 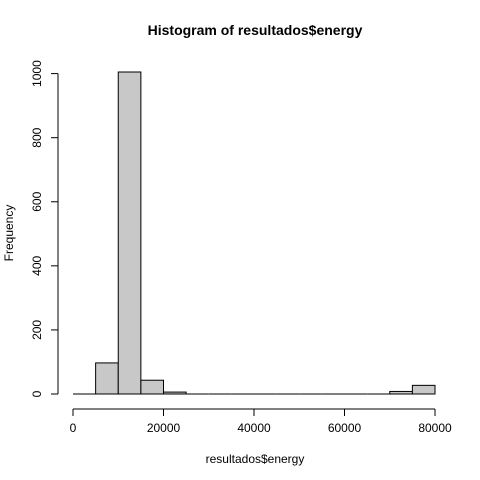 I want to click on y-tick-label: 800, so click(x=37, y=137).